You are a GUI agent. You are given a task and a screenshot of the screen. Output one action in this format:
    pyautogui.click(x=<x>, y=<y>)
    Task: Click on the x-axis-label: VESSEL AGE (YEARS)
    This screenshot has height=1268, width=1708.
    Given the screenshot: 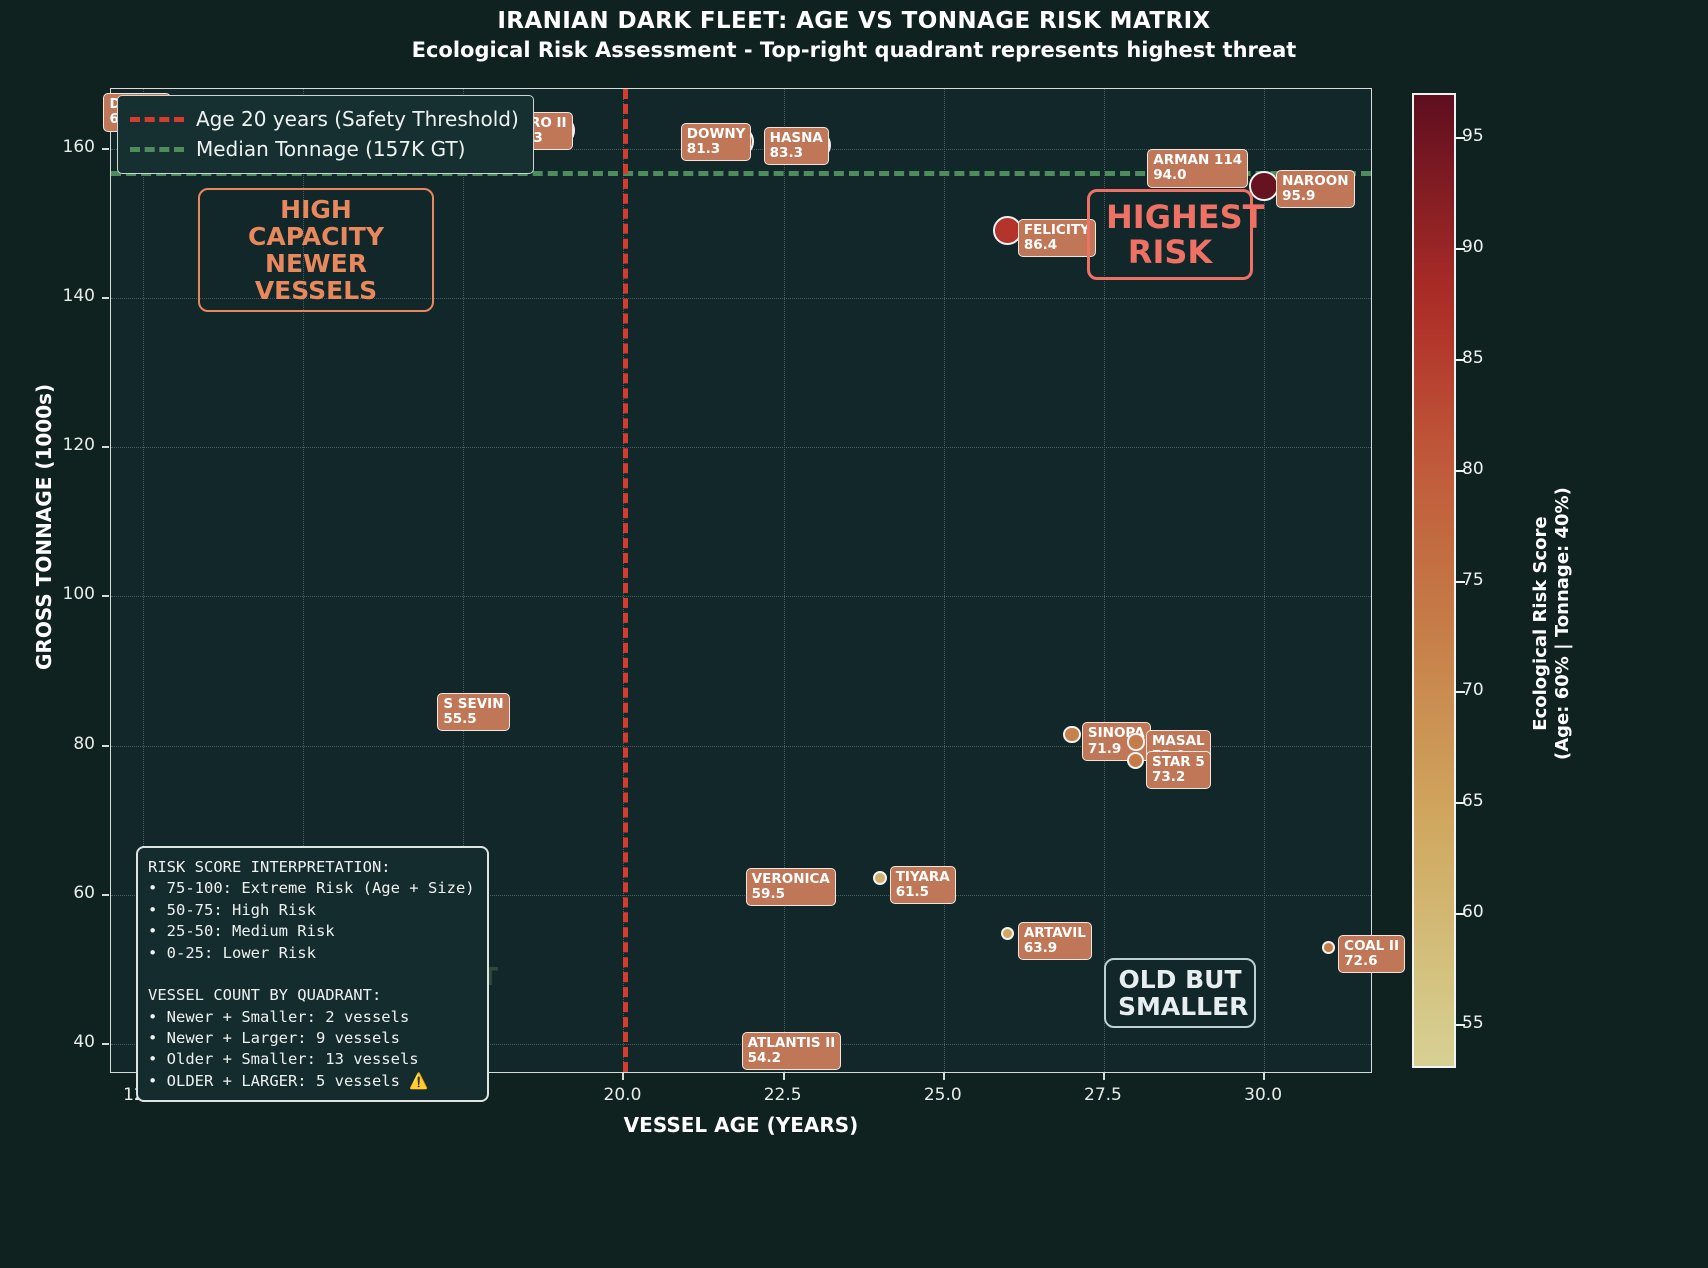 What is the action you would take?
    pyautogui.click(x=741, y=1125)
    